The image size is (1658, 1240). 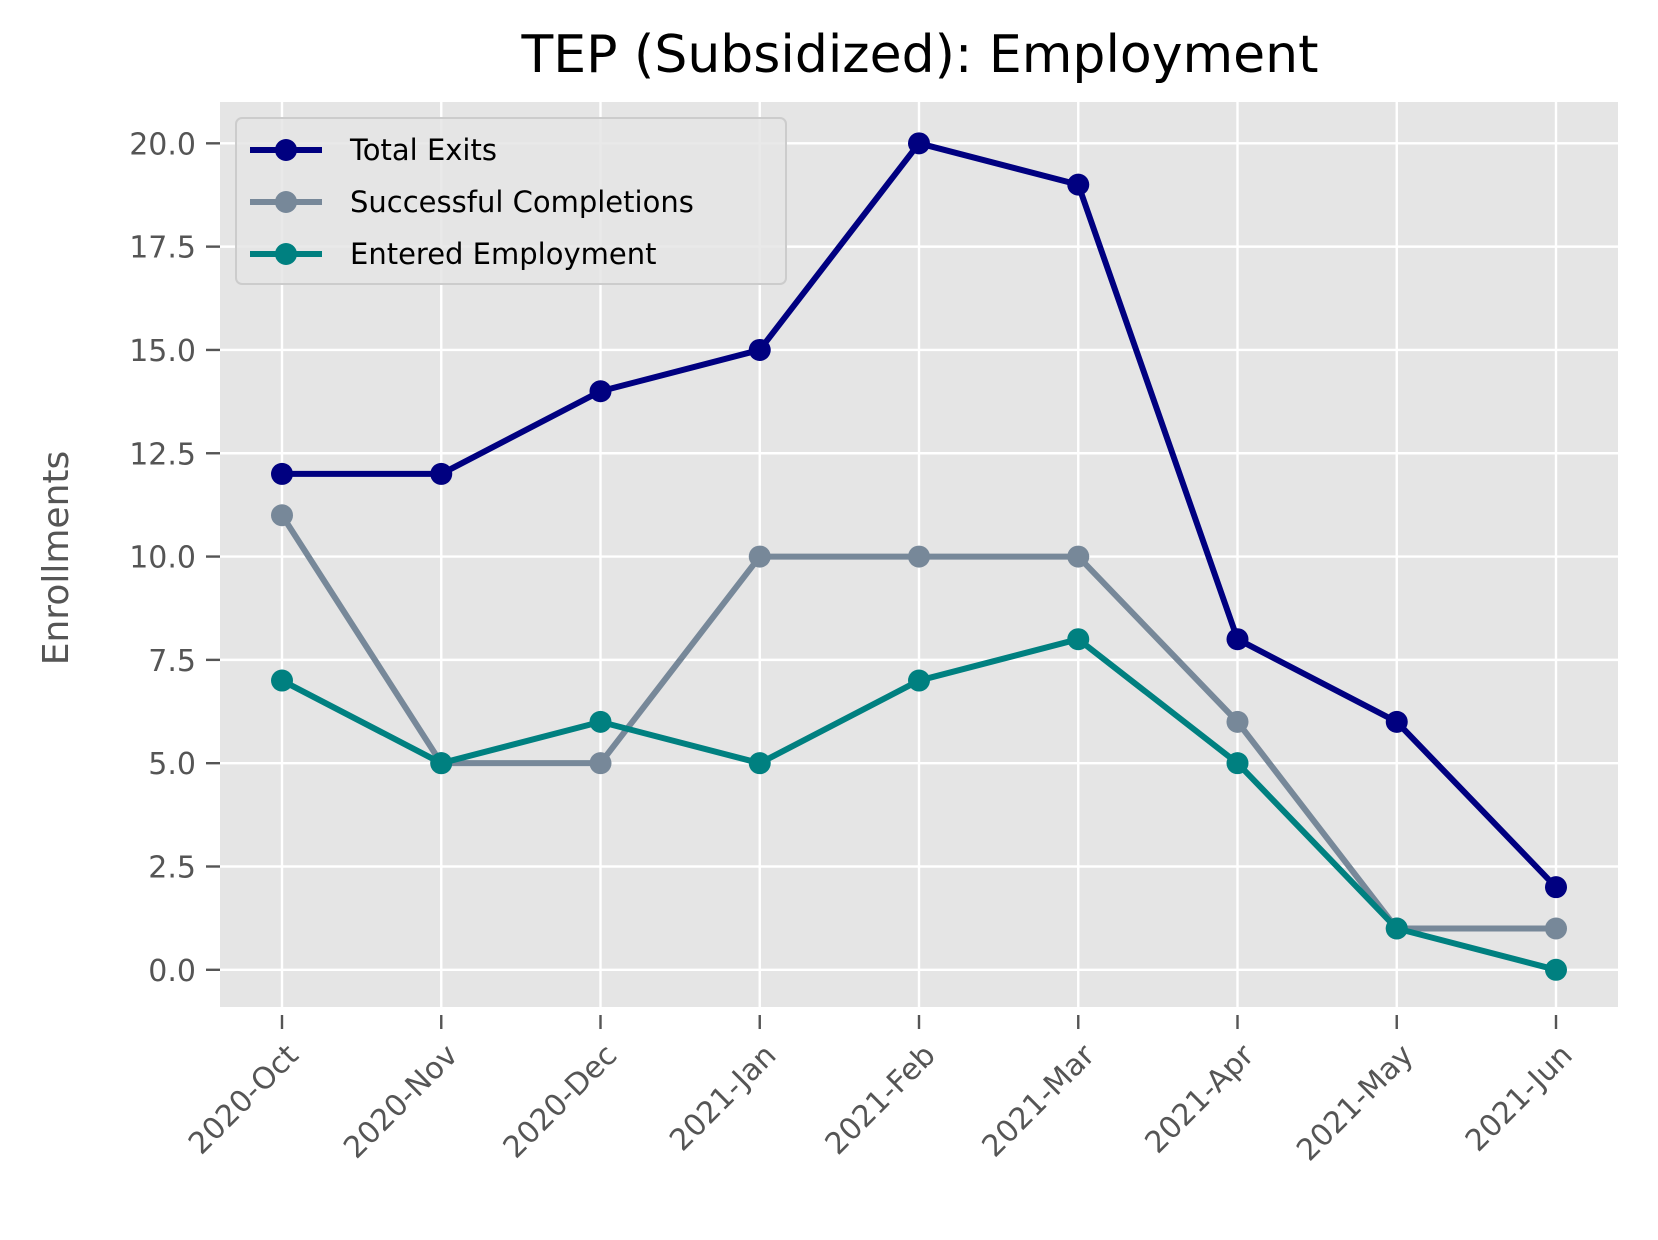 I want to click on y-tick-label: 10.0, so click(x=162, y=558).